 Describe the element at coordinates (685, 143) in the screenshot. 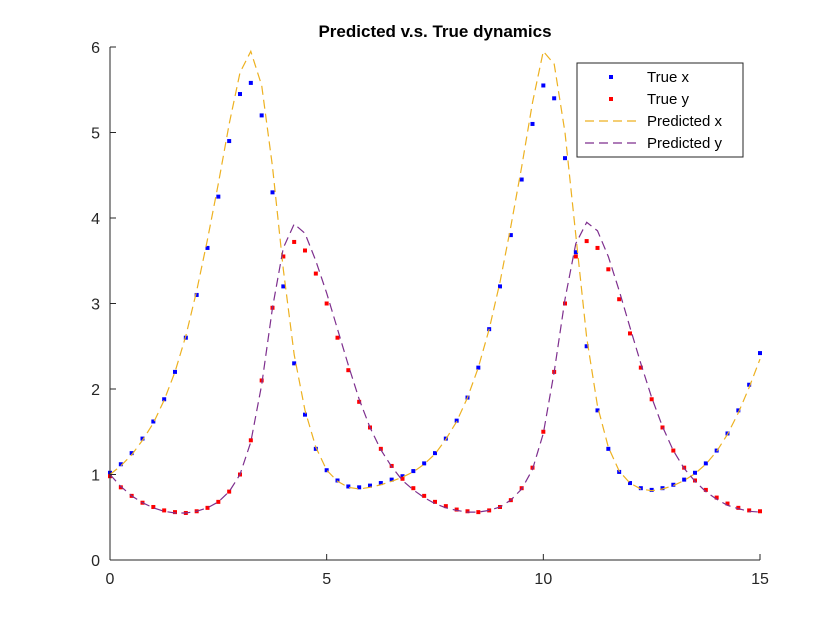

I see `legend-label: Predicted y` at that location.